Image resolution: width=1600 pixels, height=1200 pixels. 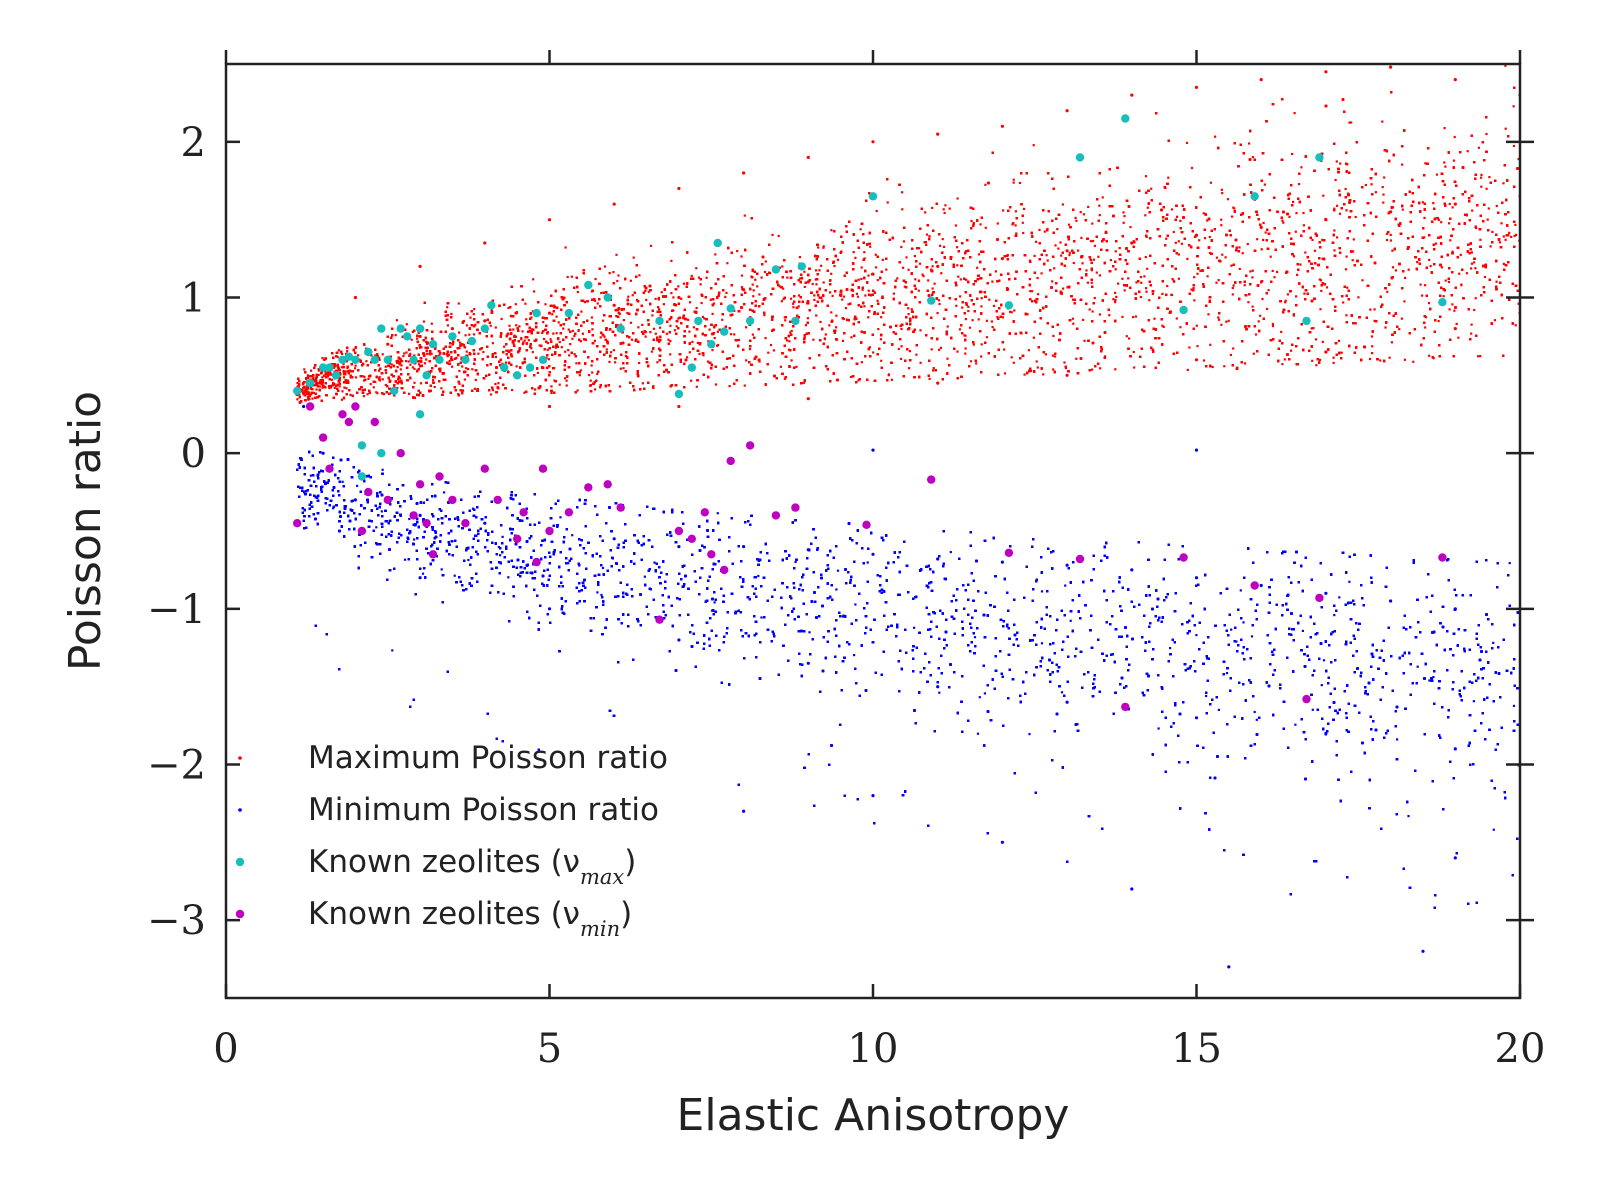 I want to click on x-tick-label: 10, so click(x=873, y=1049).